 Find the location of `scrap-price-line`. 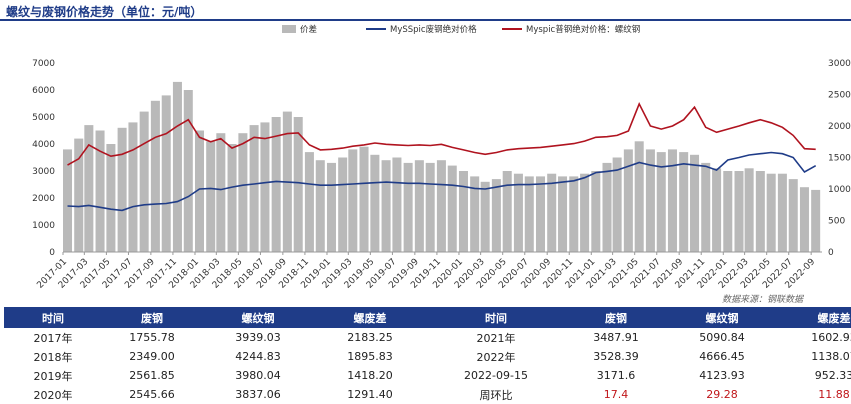

scrap-price-line is located at coordinates (442, 181).